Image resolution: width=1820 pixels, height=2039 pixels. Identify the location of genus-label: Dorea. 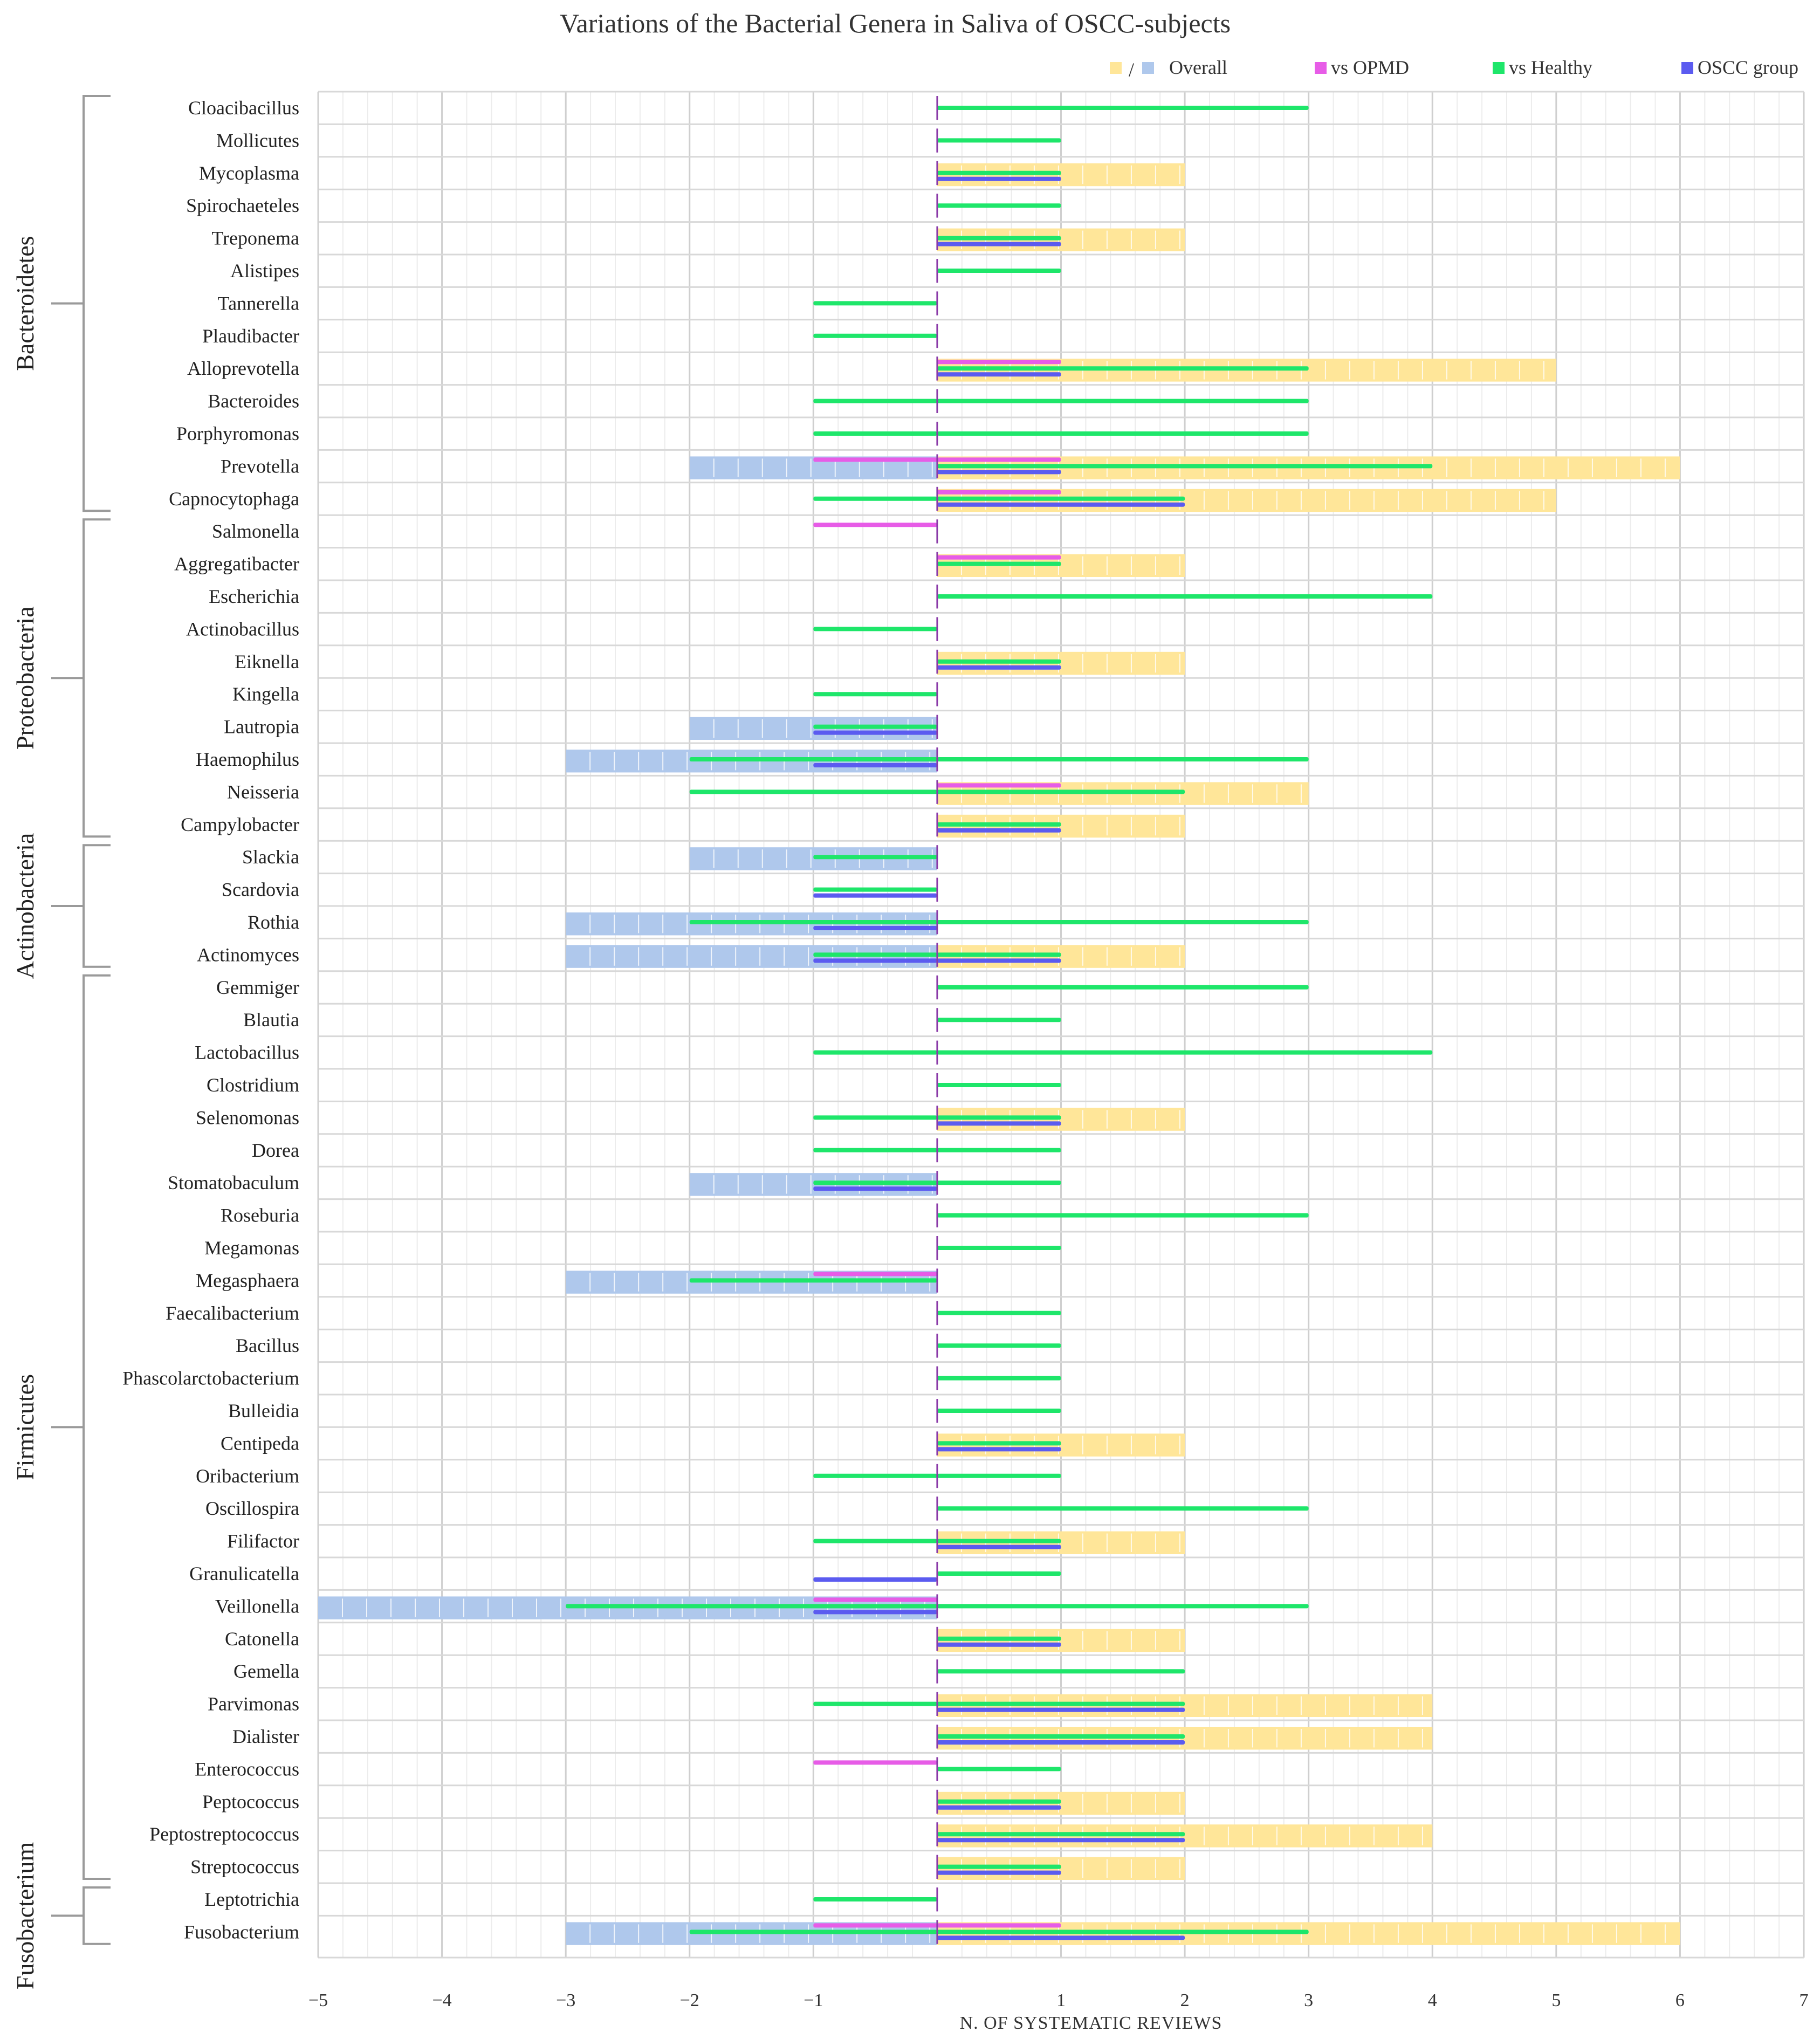
(275, 1150).